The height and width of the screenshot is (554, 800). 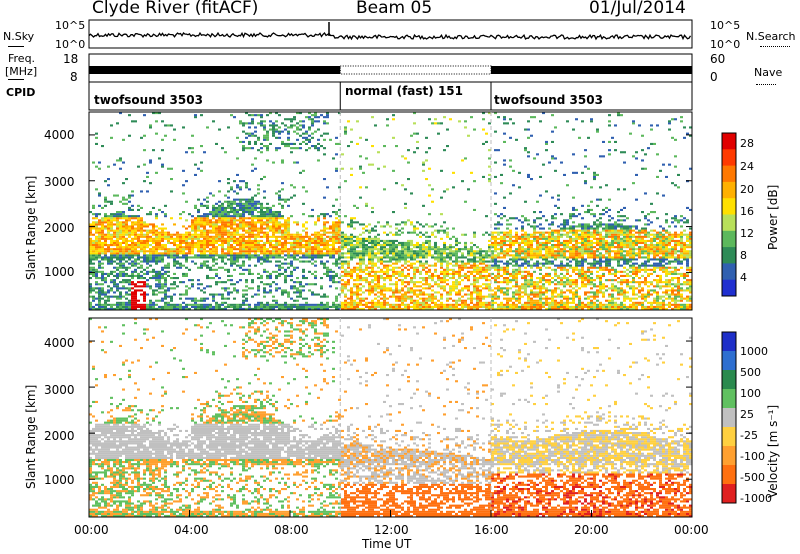 I want to click on nave-legend-line, so click(x=766, y=84).